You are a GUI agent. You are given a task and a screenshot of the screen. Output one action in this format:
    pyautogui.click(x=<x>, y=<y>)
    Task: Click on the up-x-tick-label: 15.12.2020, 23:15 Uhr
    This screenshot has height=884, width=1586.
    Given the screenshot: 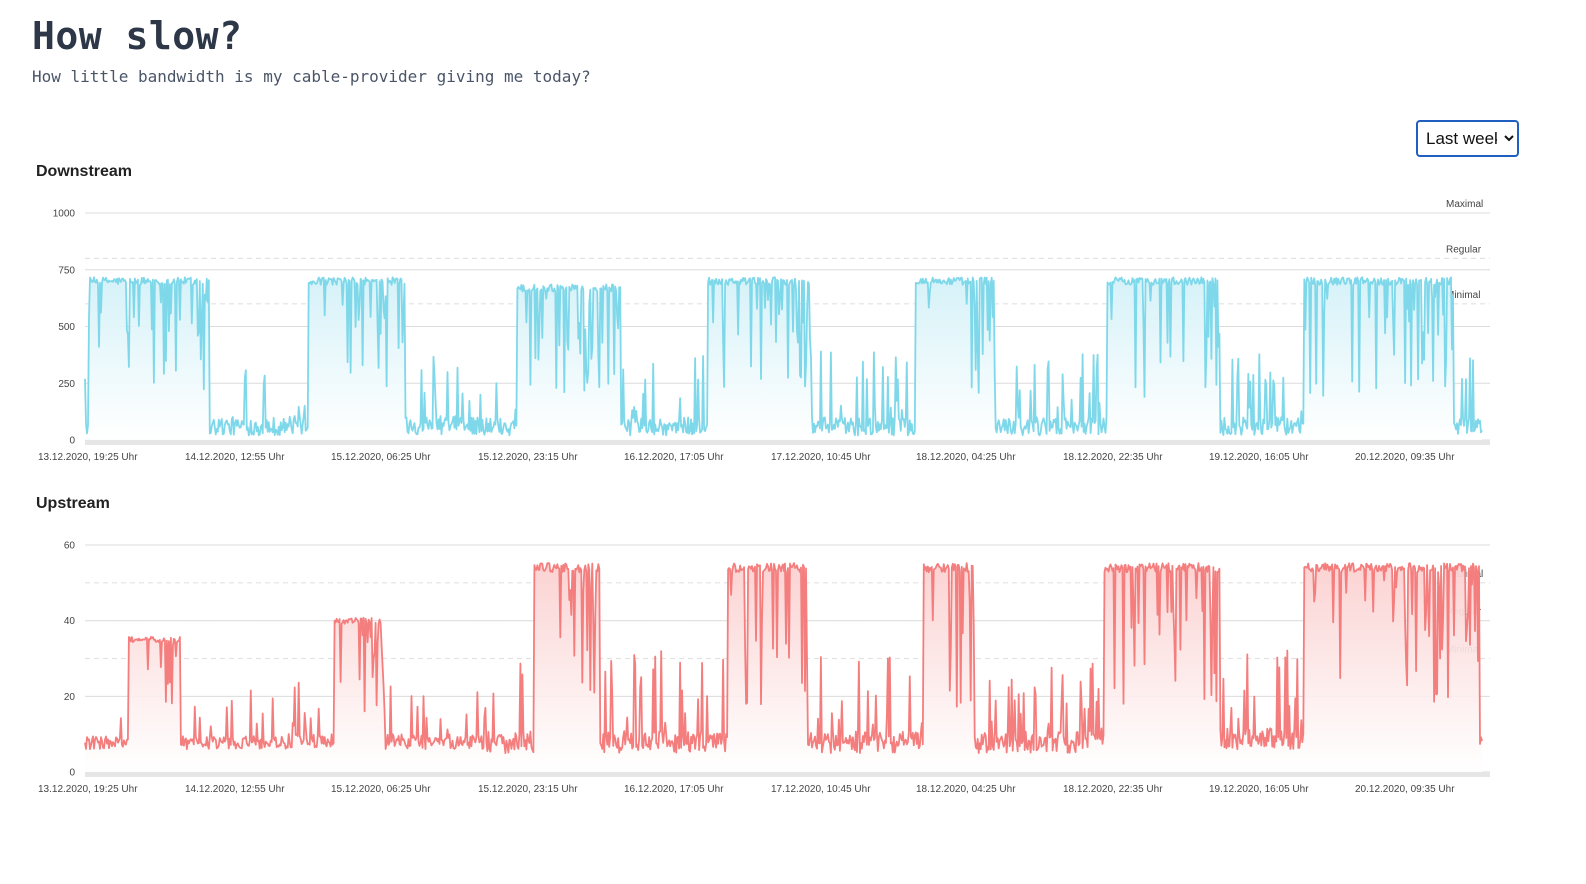 What is the action you would take?
    pyautogui.click(x=528, y=789)
    